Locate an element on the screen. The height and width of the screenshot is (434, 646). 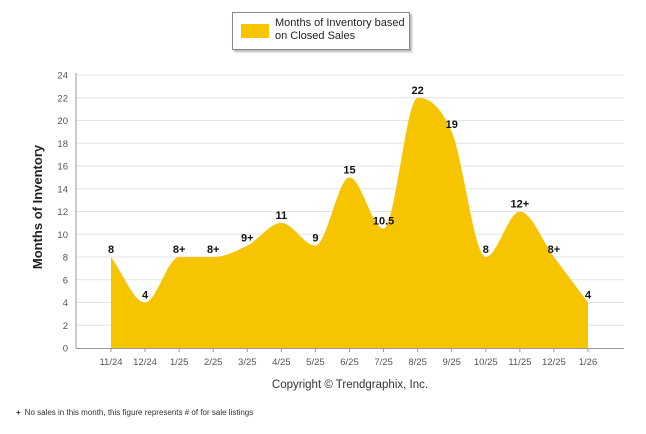
y-tick-label: 10 is located at coordinates (62, 235).